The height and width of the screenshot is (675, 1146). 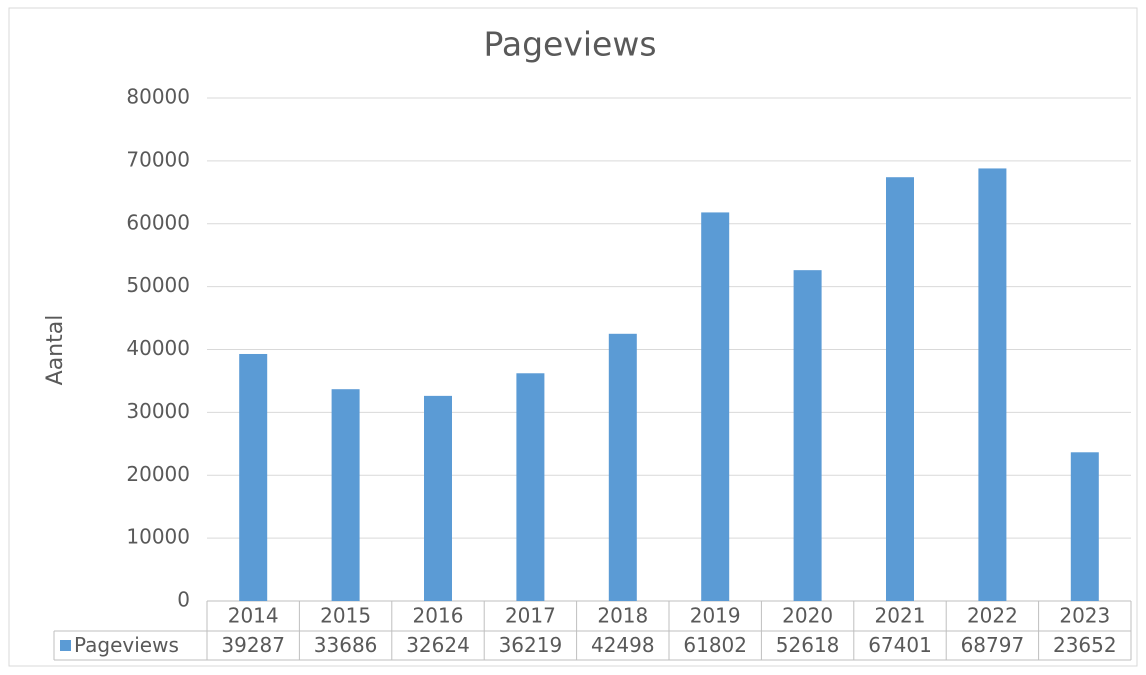 What do you see at coordinates (808, 645) in the screenshot?
I see `table-value: 52618` at bounding box center [808, 645].